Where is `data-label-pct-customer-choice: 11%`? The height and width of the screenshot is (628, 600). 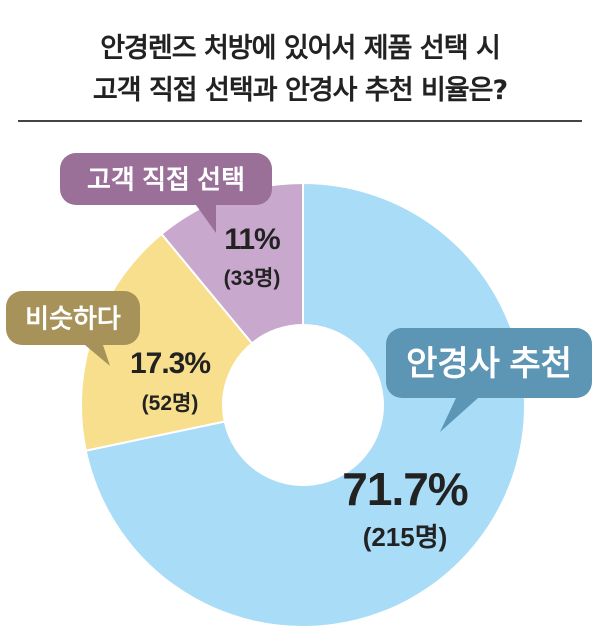 data-label-pct-customer-choice: 11% is located at coordinates (252, 239).